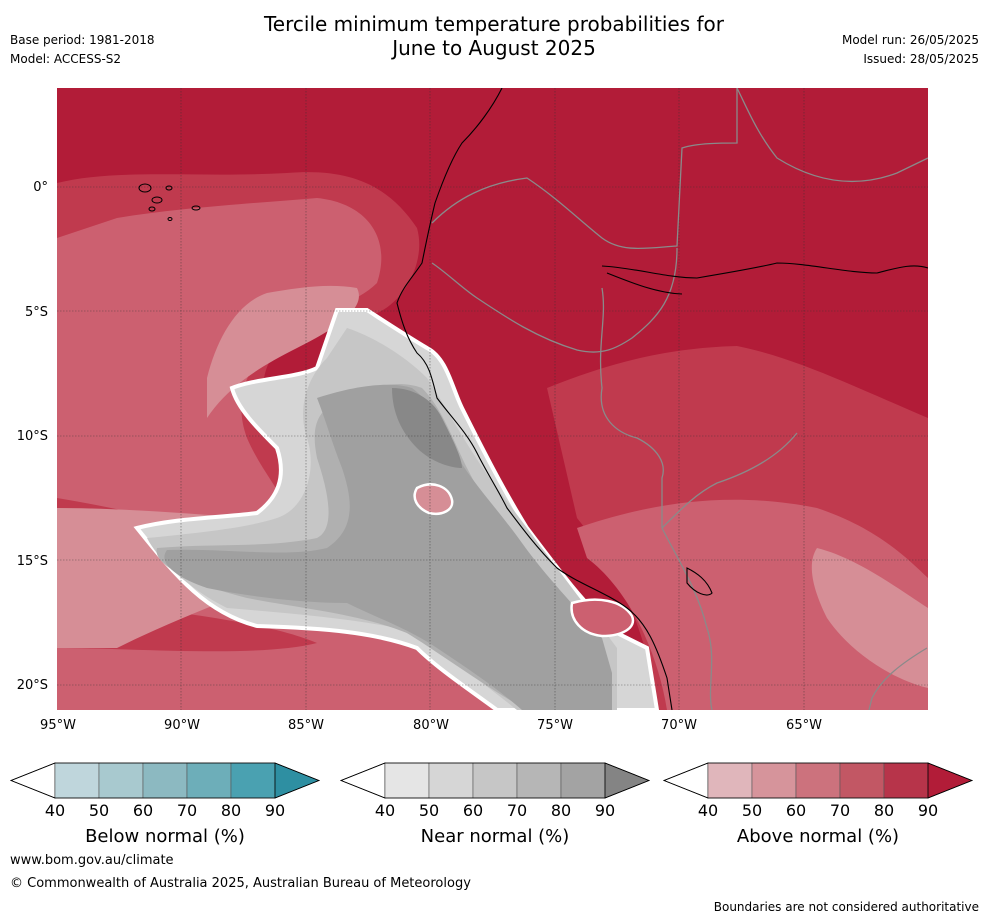 This screenshot has width=988, height=919. I want to click on above-60-region-ocean, so click(283, 351).